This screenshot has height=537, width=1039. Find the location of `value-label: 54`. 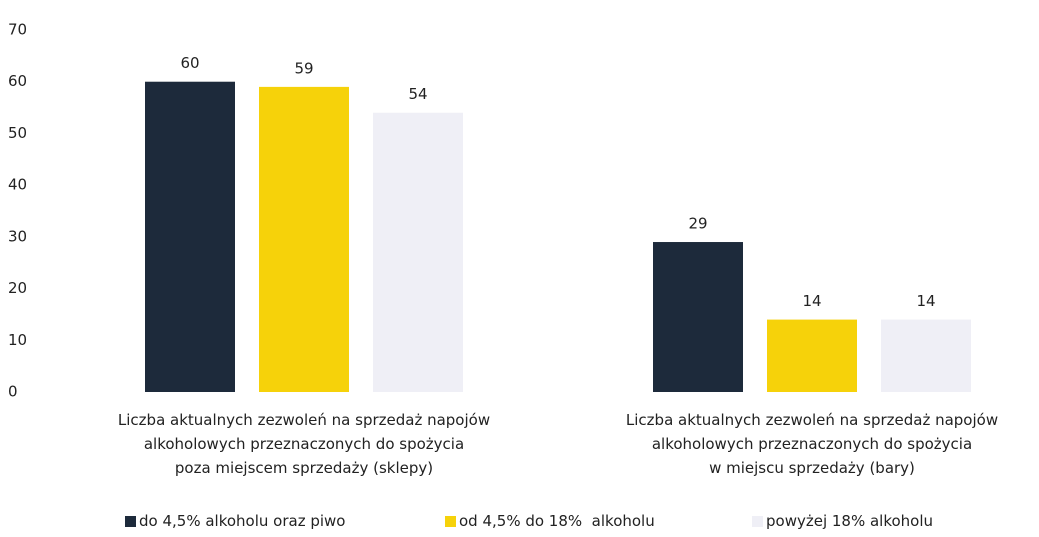

value-label: 54 is located at coordinates (417, 94).